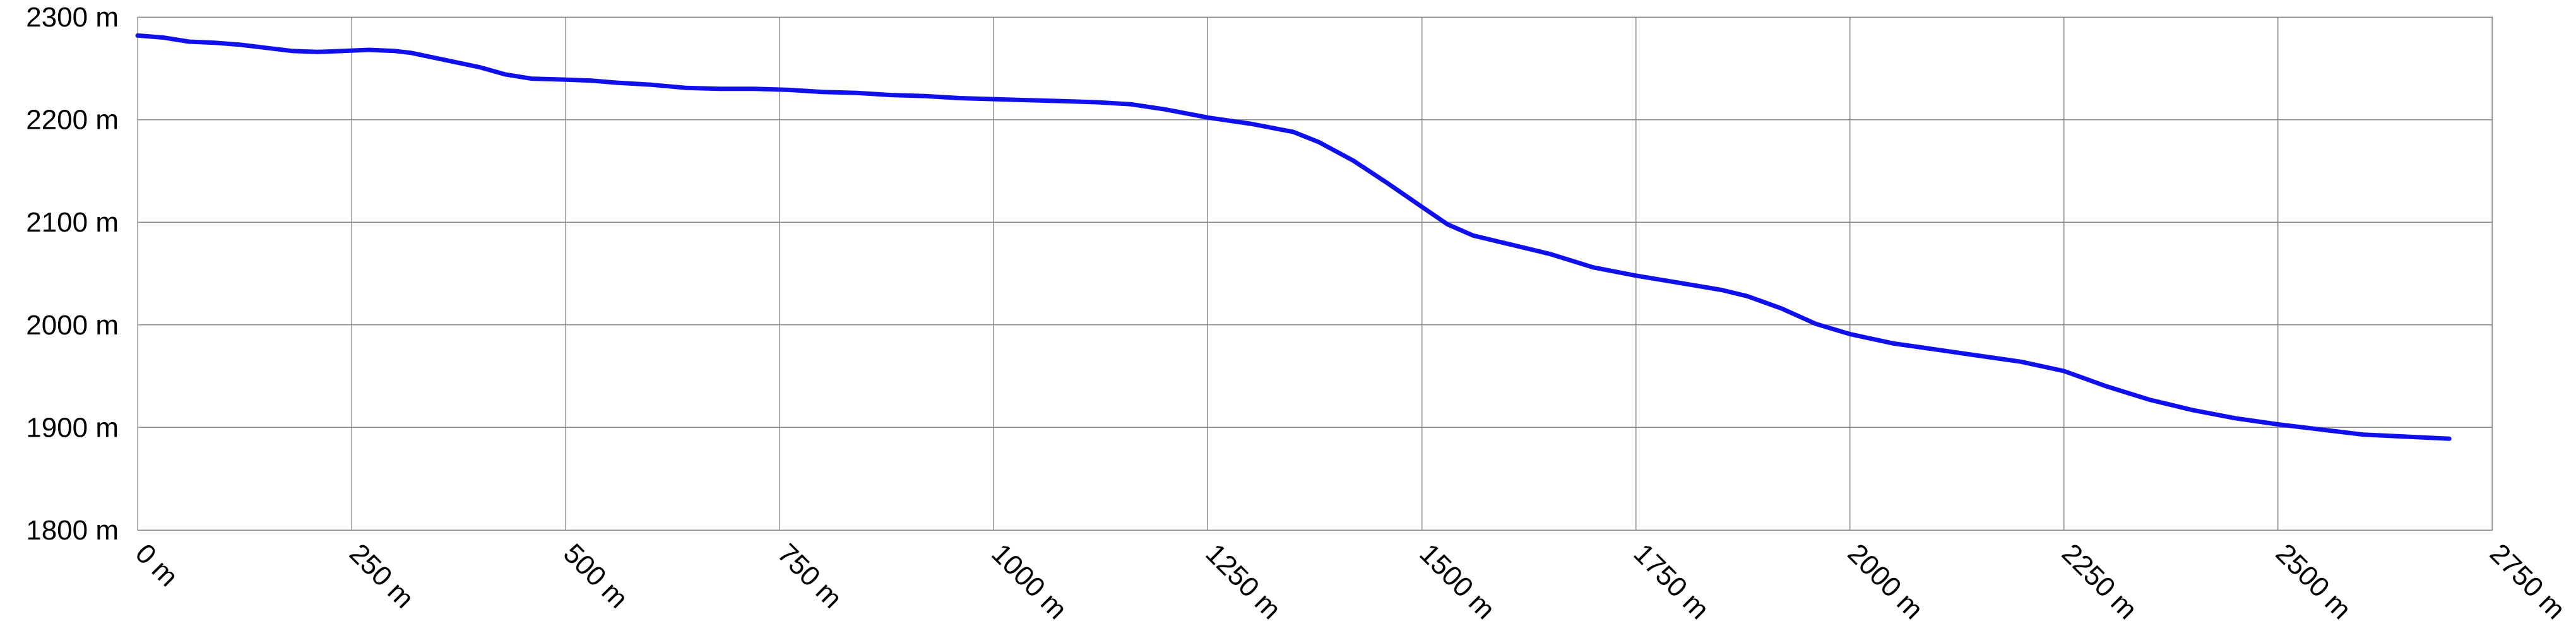  What do you see at coordinates (1886, 581) in the screenshot?
I see `x-tick-label: 2000 m` at bounding box center [1886, 581].